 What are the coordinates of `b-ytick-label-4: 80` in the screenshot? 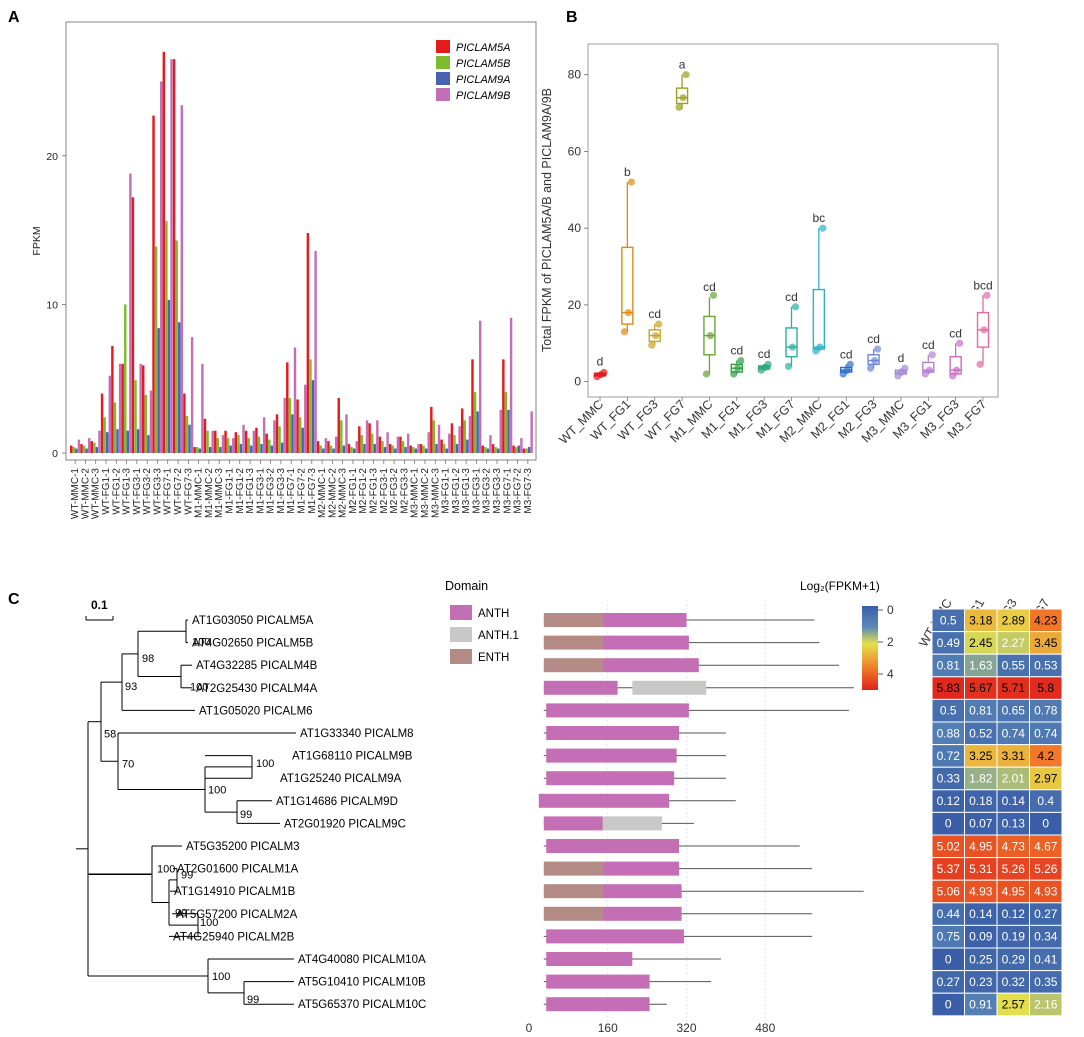 It's located at (575, 75).